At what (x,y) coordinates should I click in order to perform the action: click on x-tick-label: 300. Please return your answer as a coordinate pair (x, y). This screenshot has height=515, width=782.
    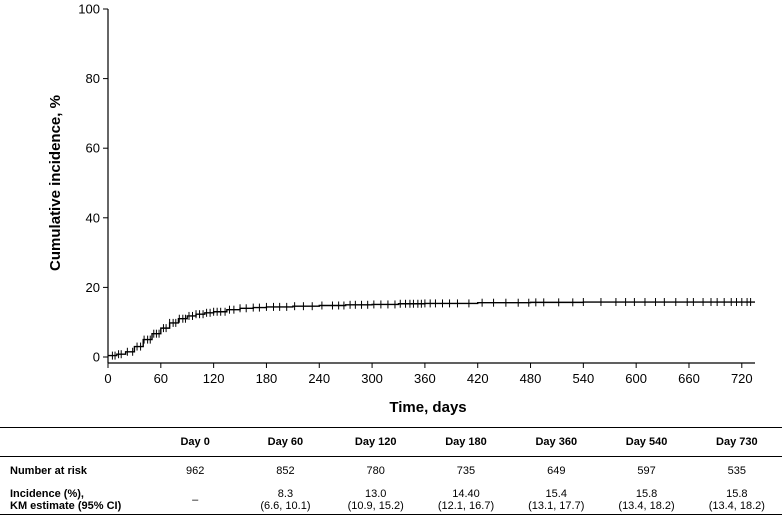
    Looking at the image, I should click on (372, 378).